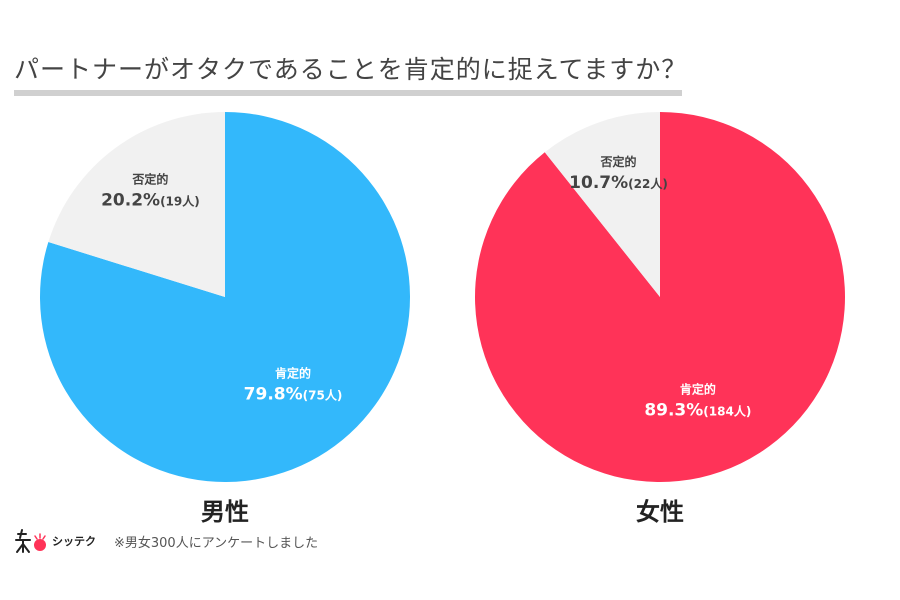 The width and height of the screenshot is (900, 600). I want to click on brand-logo-icon, so click(30, 541).